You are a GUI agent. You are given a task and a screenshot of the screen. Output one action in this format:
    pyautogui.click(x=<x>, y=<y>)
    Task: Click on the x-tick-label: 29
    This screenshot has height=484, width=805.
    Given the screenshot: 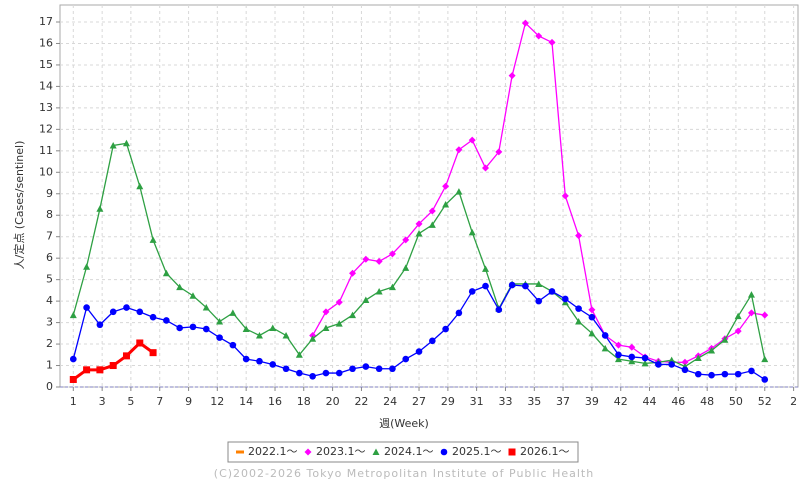 What is the action you would take?
    pyautogui.click(x=448, y=401)
    